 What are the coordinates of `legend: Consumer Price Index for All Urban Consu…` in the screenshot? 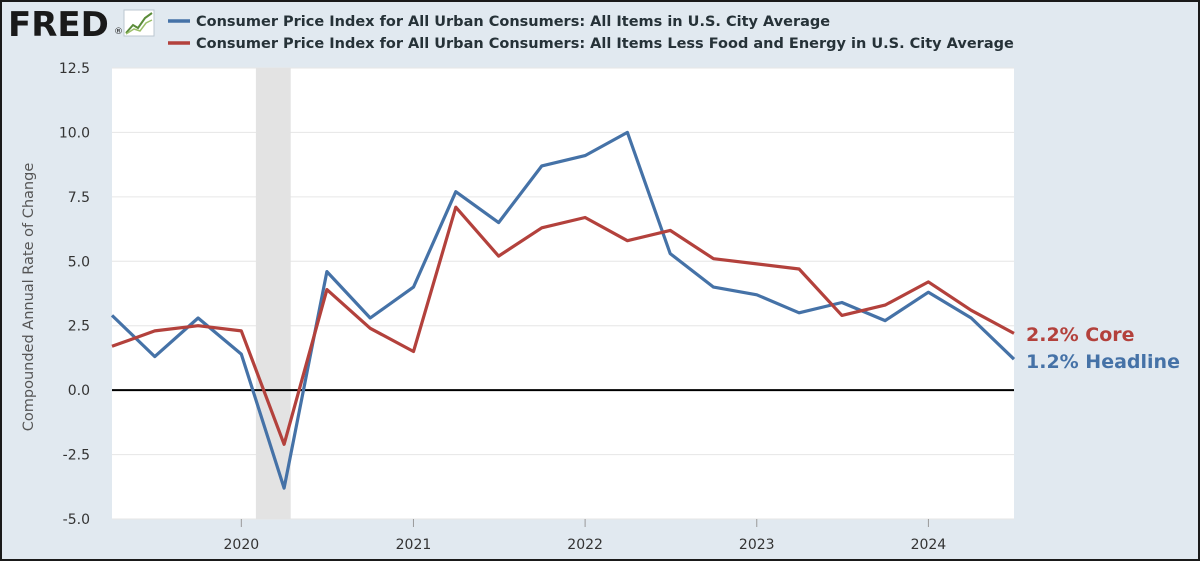 It's located at (591, 33).